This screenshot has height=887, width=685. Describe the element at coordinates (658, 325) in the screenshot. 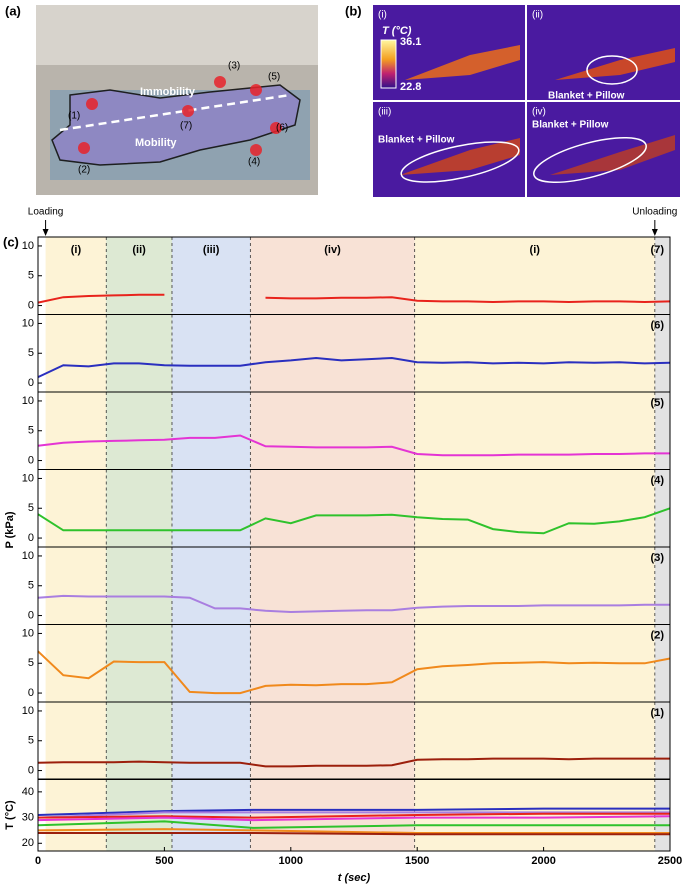

I see `subplot-label: (6)` at that location.